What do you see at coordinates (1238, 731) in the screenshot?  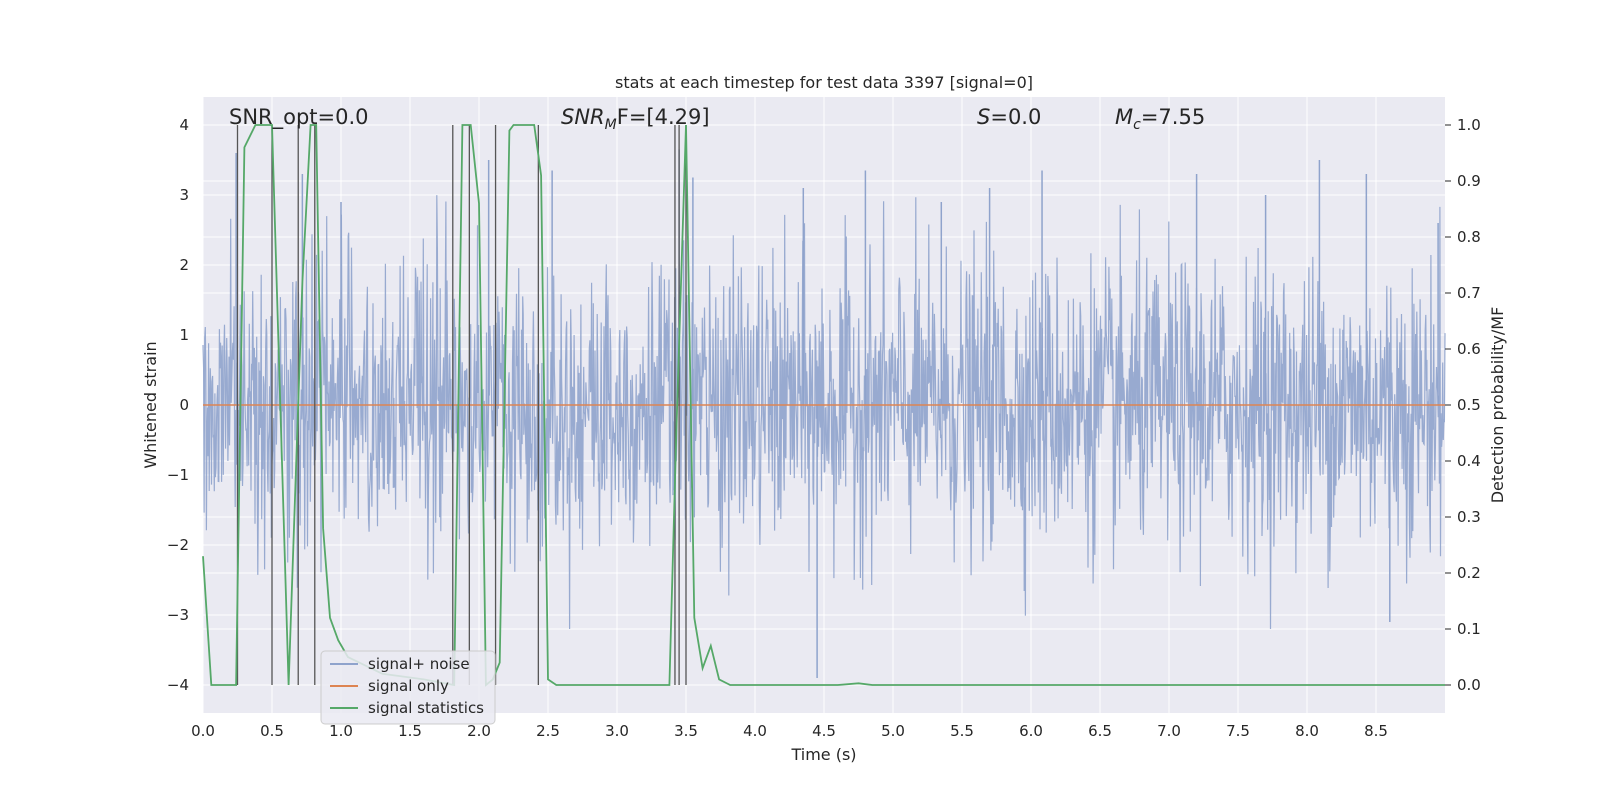 I see `x-tick-label: 7.5` at bounding box center [1238, 731].